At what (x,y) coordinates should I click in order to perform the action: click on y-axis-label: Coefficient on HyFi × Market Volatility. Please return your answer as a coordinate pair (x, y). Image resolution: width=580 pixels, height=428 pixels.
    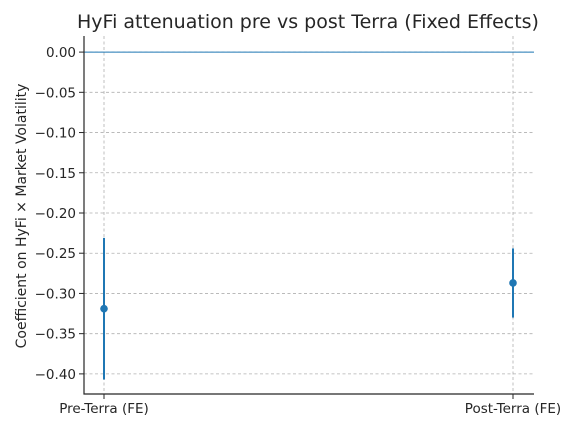
    Looking at the image, I should click on (22, 216).